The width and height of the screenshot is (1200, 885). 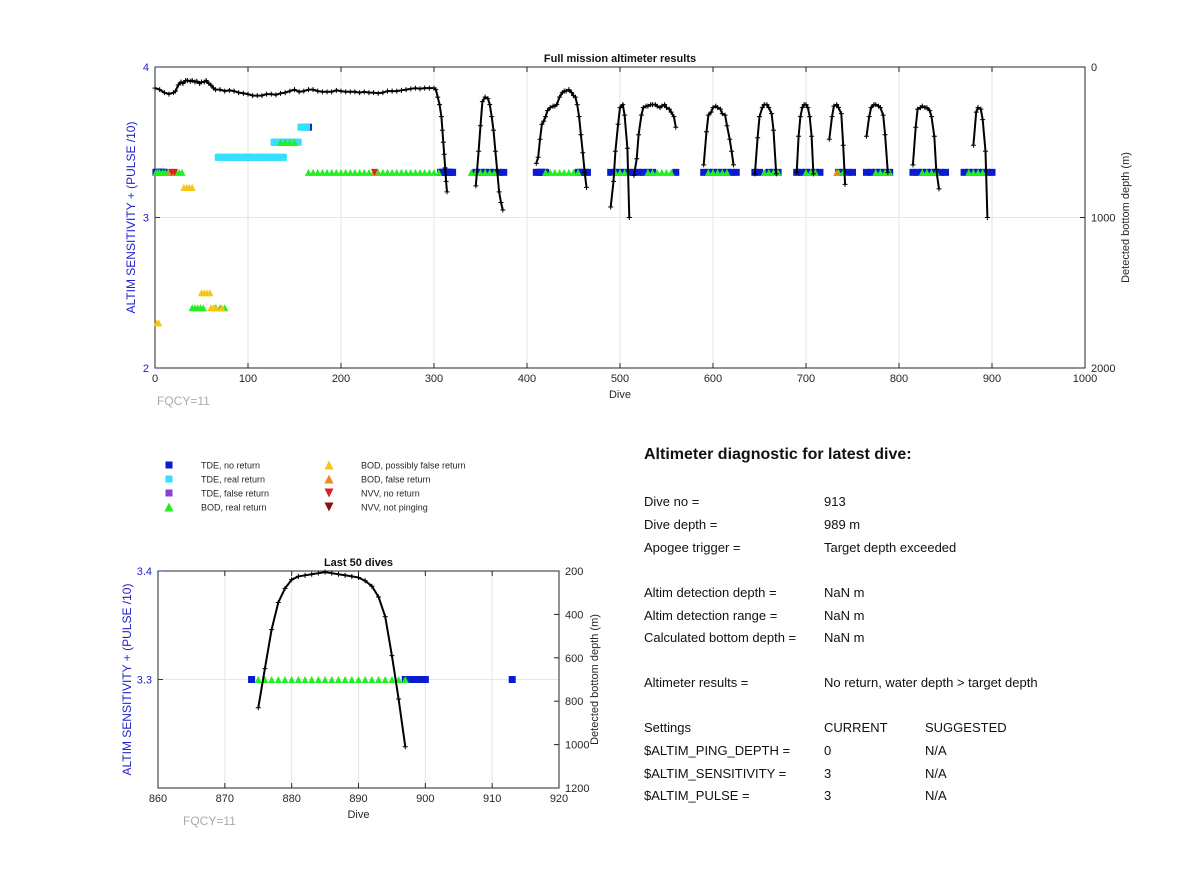 I want to click on x-tick-label: 860, so click(x=158, y=799).